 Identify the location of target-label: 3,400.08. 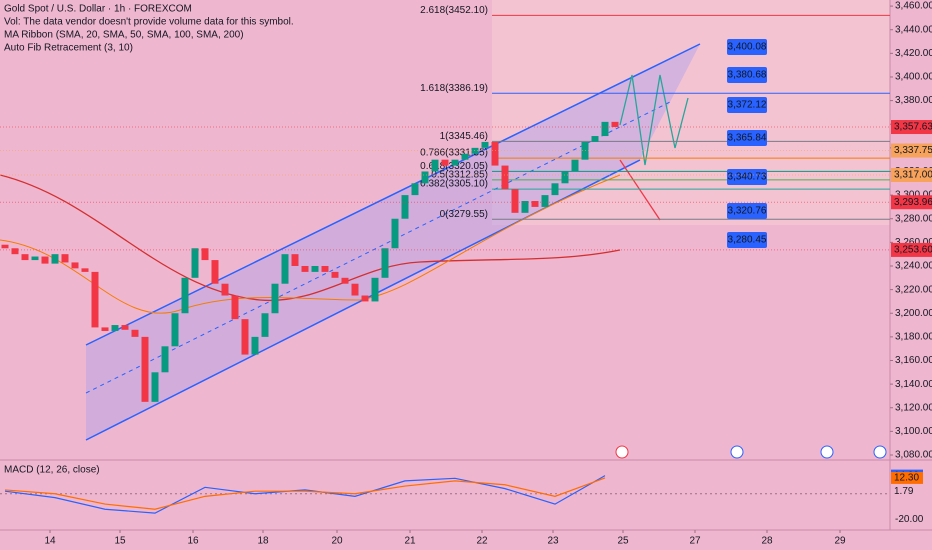
(747, 47).